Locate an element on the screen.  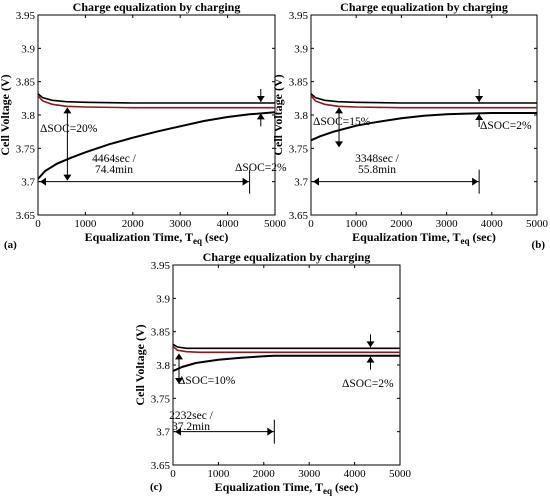
dsoc-initial-label: ΔSOC=10% is located at coordinates (207, 381).